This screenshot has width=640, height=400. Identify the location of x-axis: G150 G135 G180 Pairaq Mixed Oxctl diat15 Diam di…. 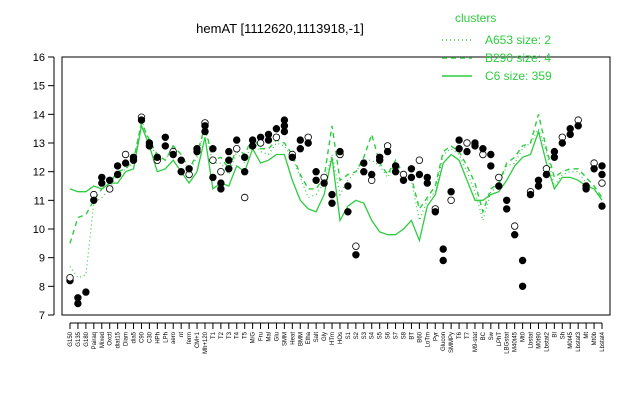
(337, 338).